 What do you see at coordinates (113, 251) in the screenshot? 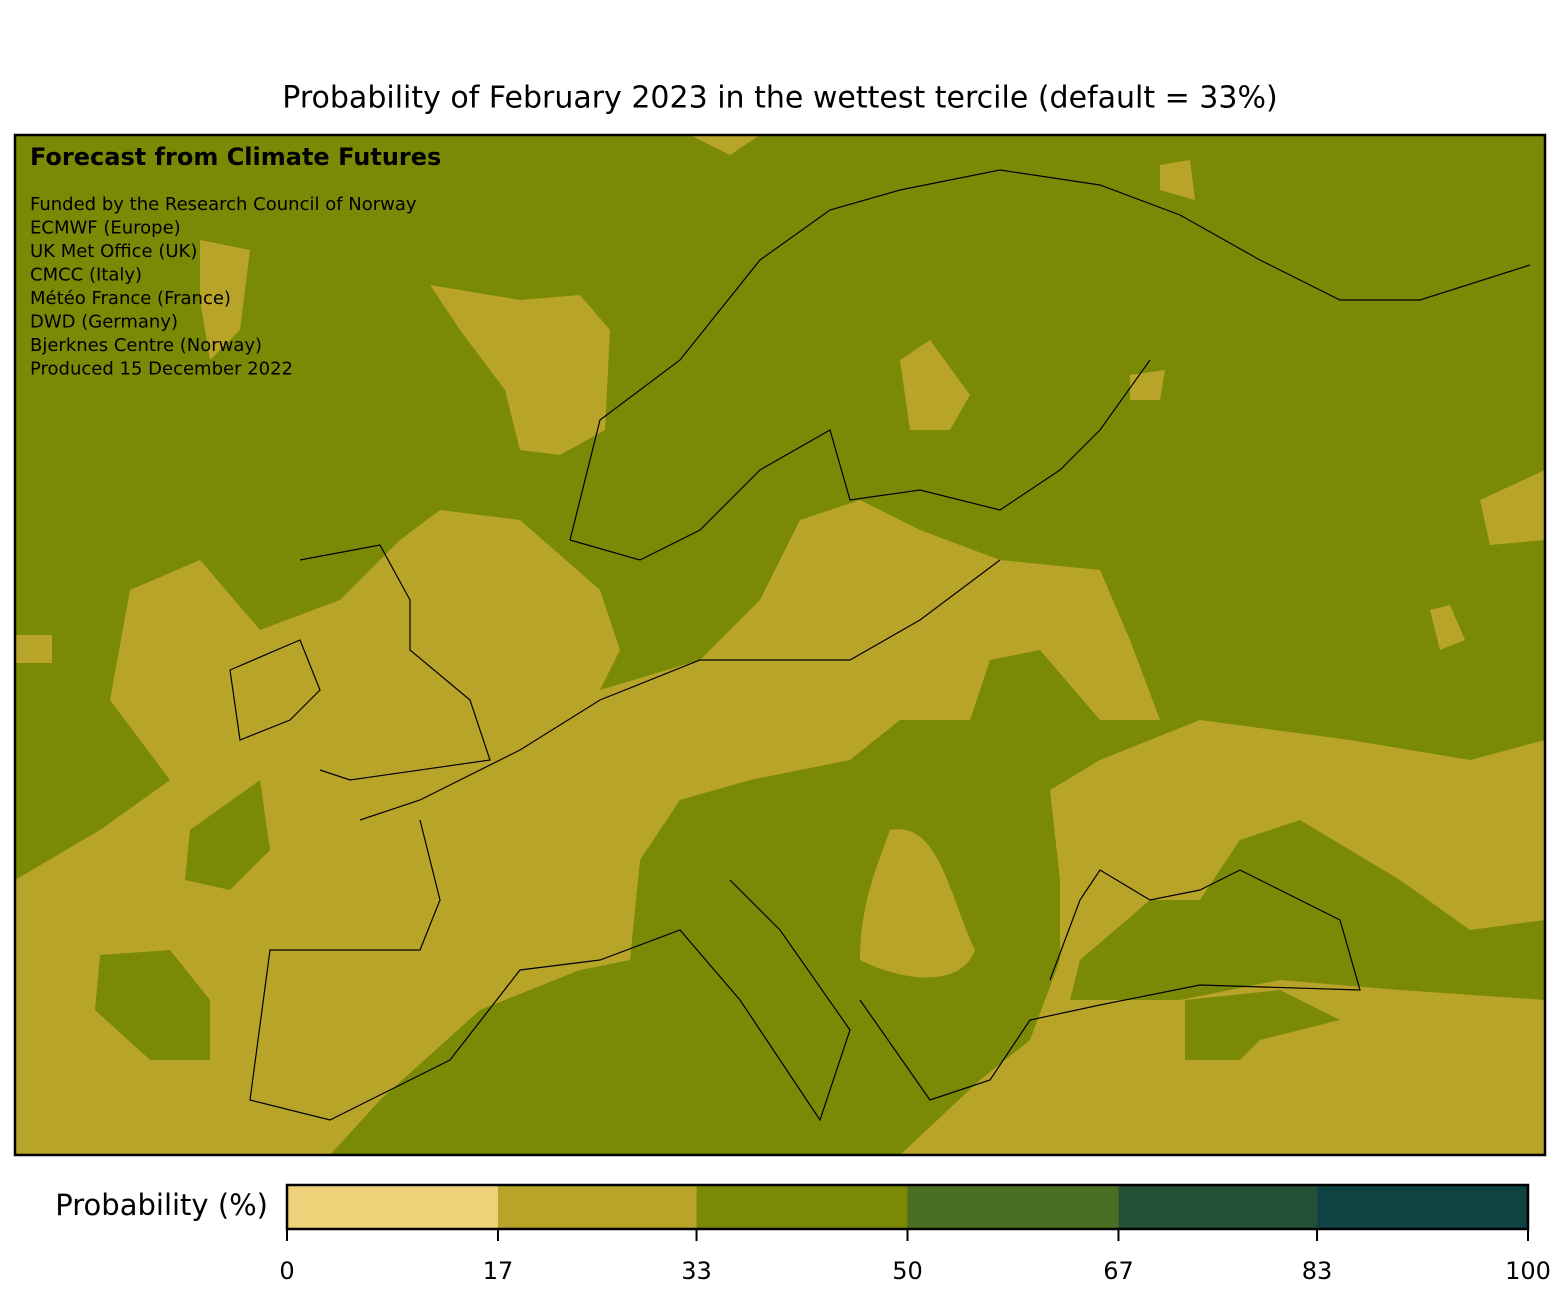
I see `annotation-line: UK Met Office (UK)` at bounding box center [113, 251].